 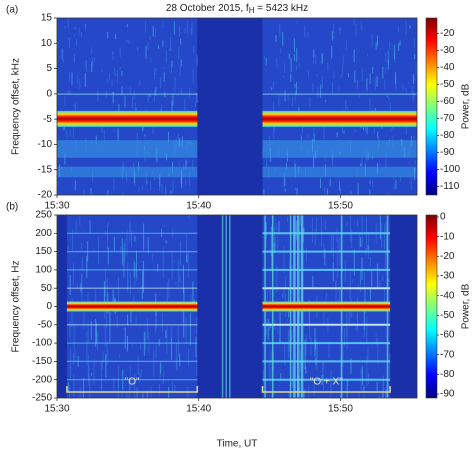 I want to click on colorbar-tick-label: -60, so click(x=447, y=335).